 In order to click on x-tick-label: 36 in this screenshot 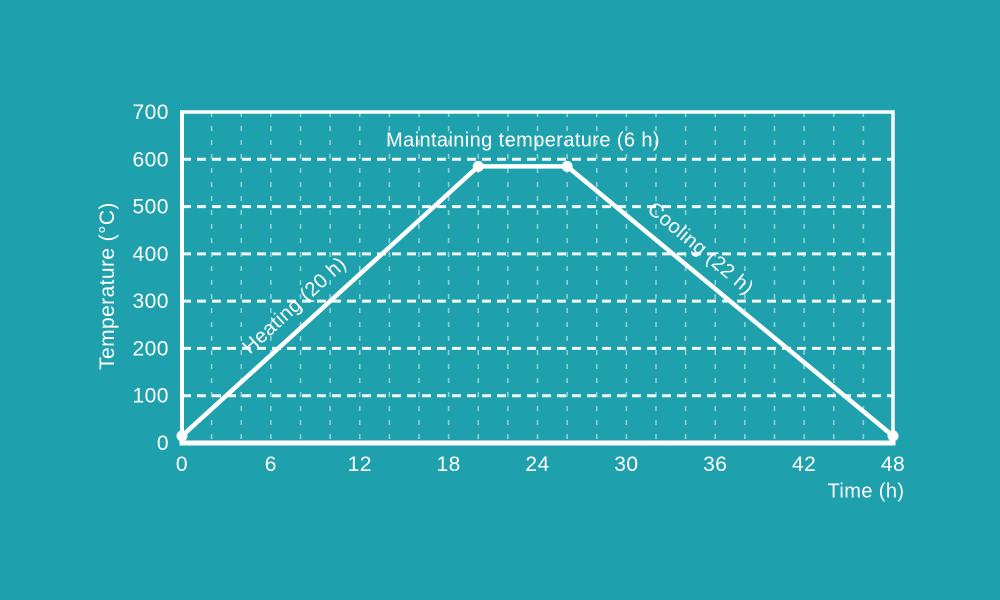, I will do `click(715, 464)`.